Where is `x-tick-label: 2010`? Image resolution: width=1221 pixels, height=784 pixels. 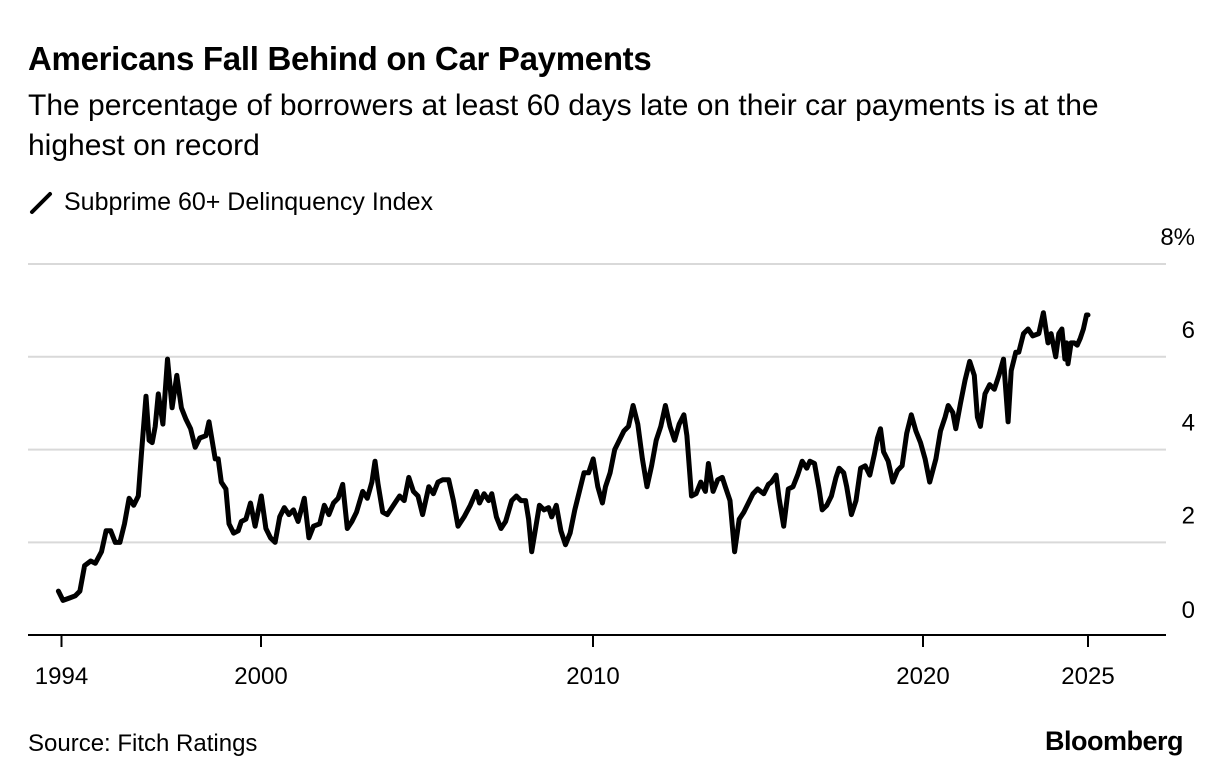 x-tick-label: 2010 is located at coordinates (592, 676).